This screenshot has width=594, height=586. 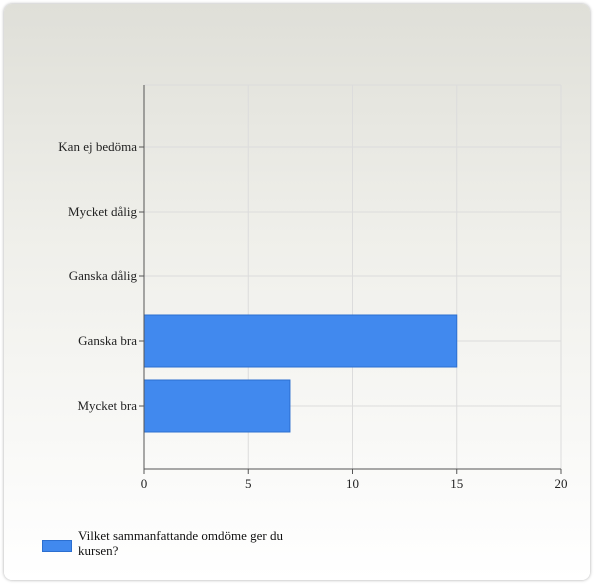 I want to click on x-tick-label: 10, so click(x=352, y=483).